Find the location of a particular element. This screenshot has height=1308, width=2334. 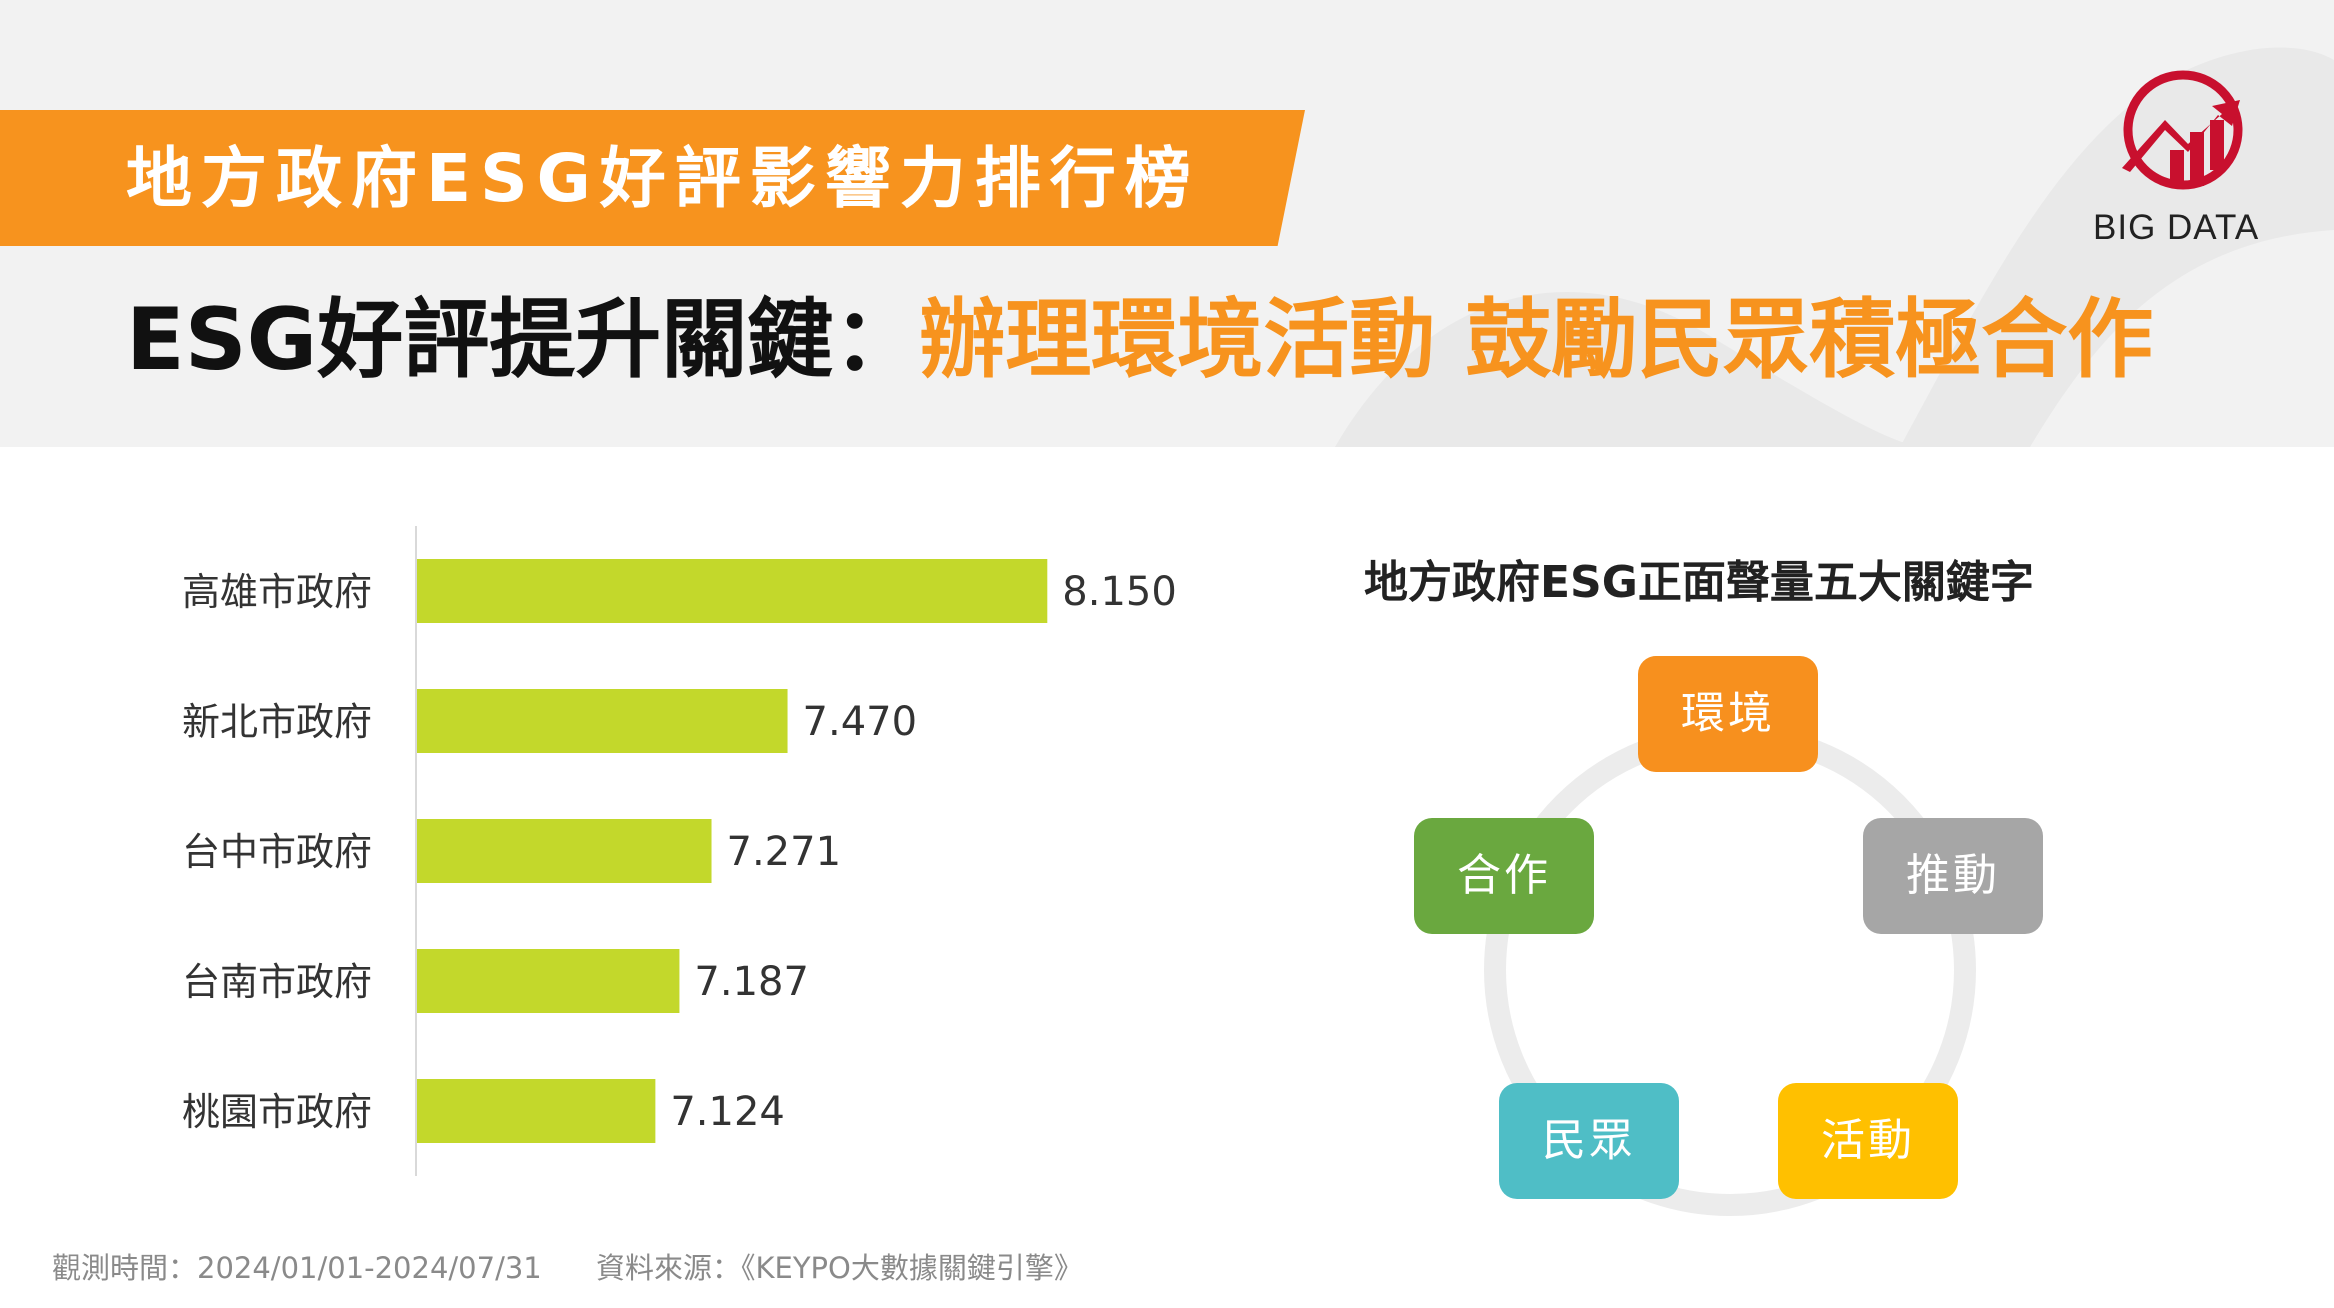

bar-value-label: 7.271 is located at coordinates (784, 852).